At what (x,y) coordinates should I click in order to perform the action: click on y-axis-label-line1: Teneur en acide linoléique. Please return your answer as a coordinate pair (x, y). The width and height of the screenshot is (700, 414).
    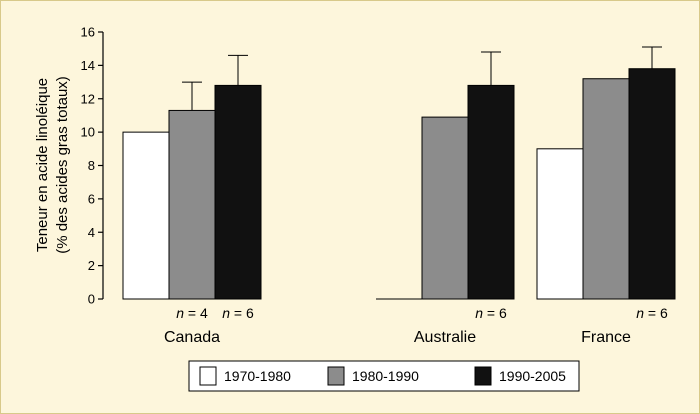
    Looking at the image, I should click on (42, 165).